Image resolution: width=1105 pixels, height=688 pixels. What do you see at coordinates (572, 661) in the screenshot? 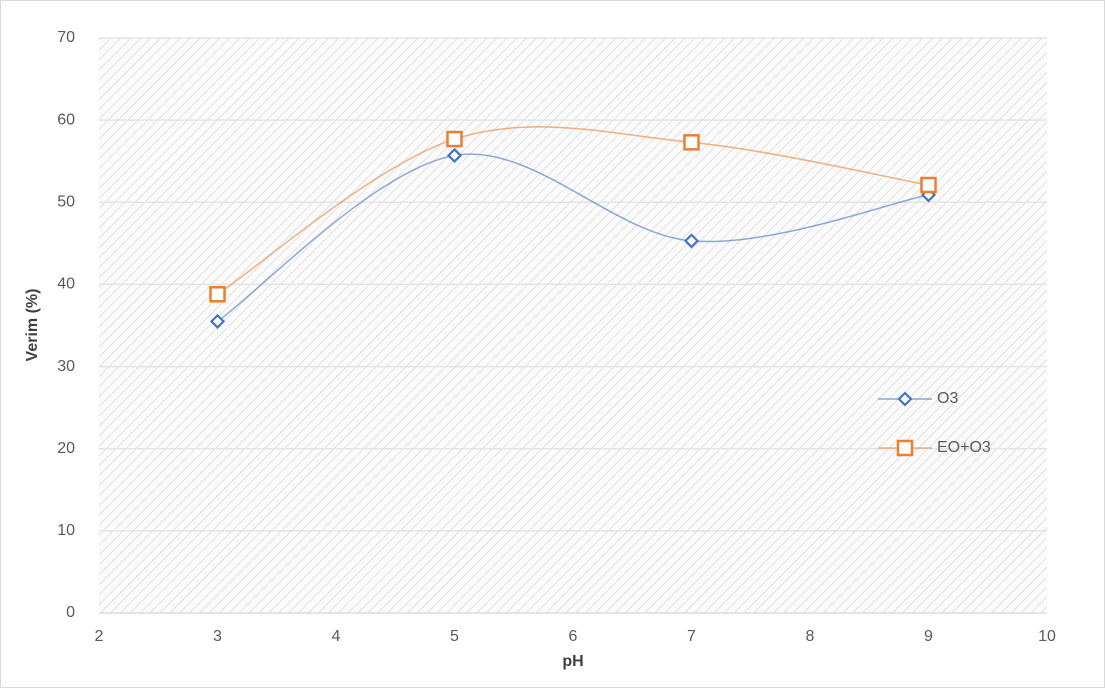
I see `x-axis-title: pH` at bounding box center [572, 661].